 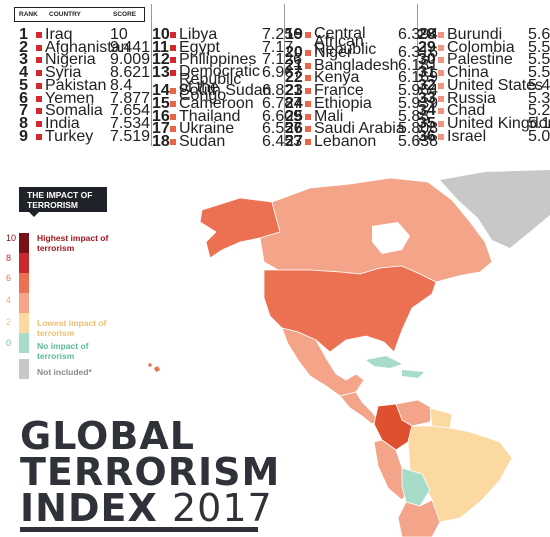 I want to click on score-cell: 5.88, so click(x=414, y=116).